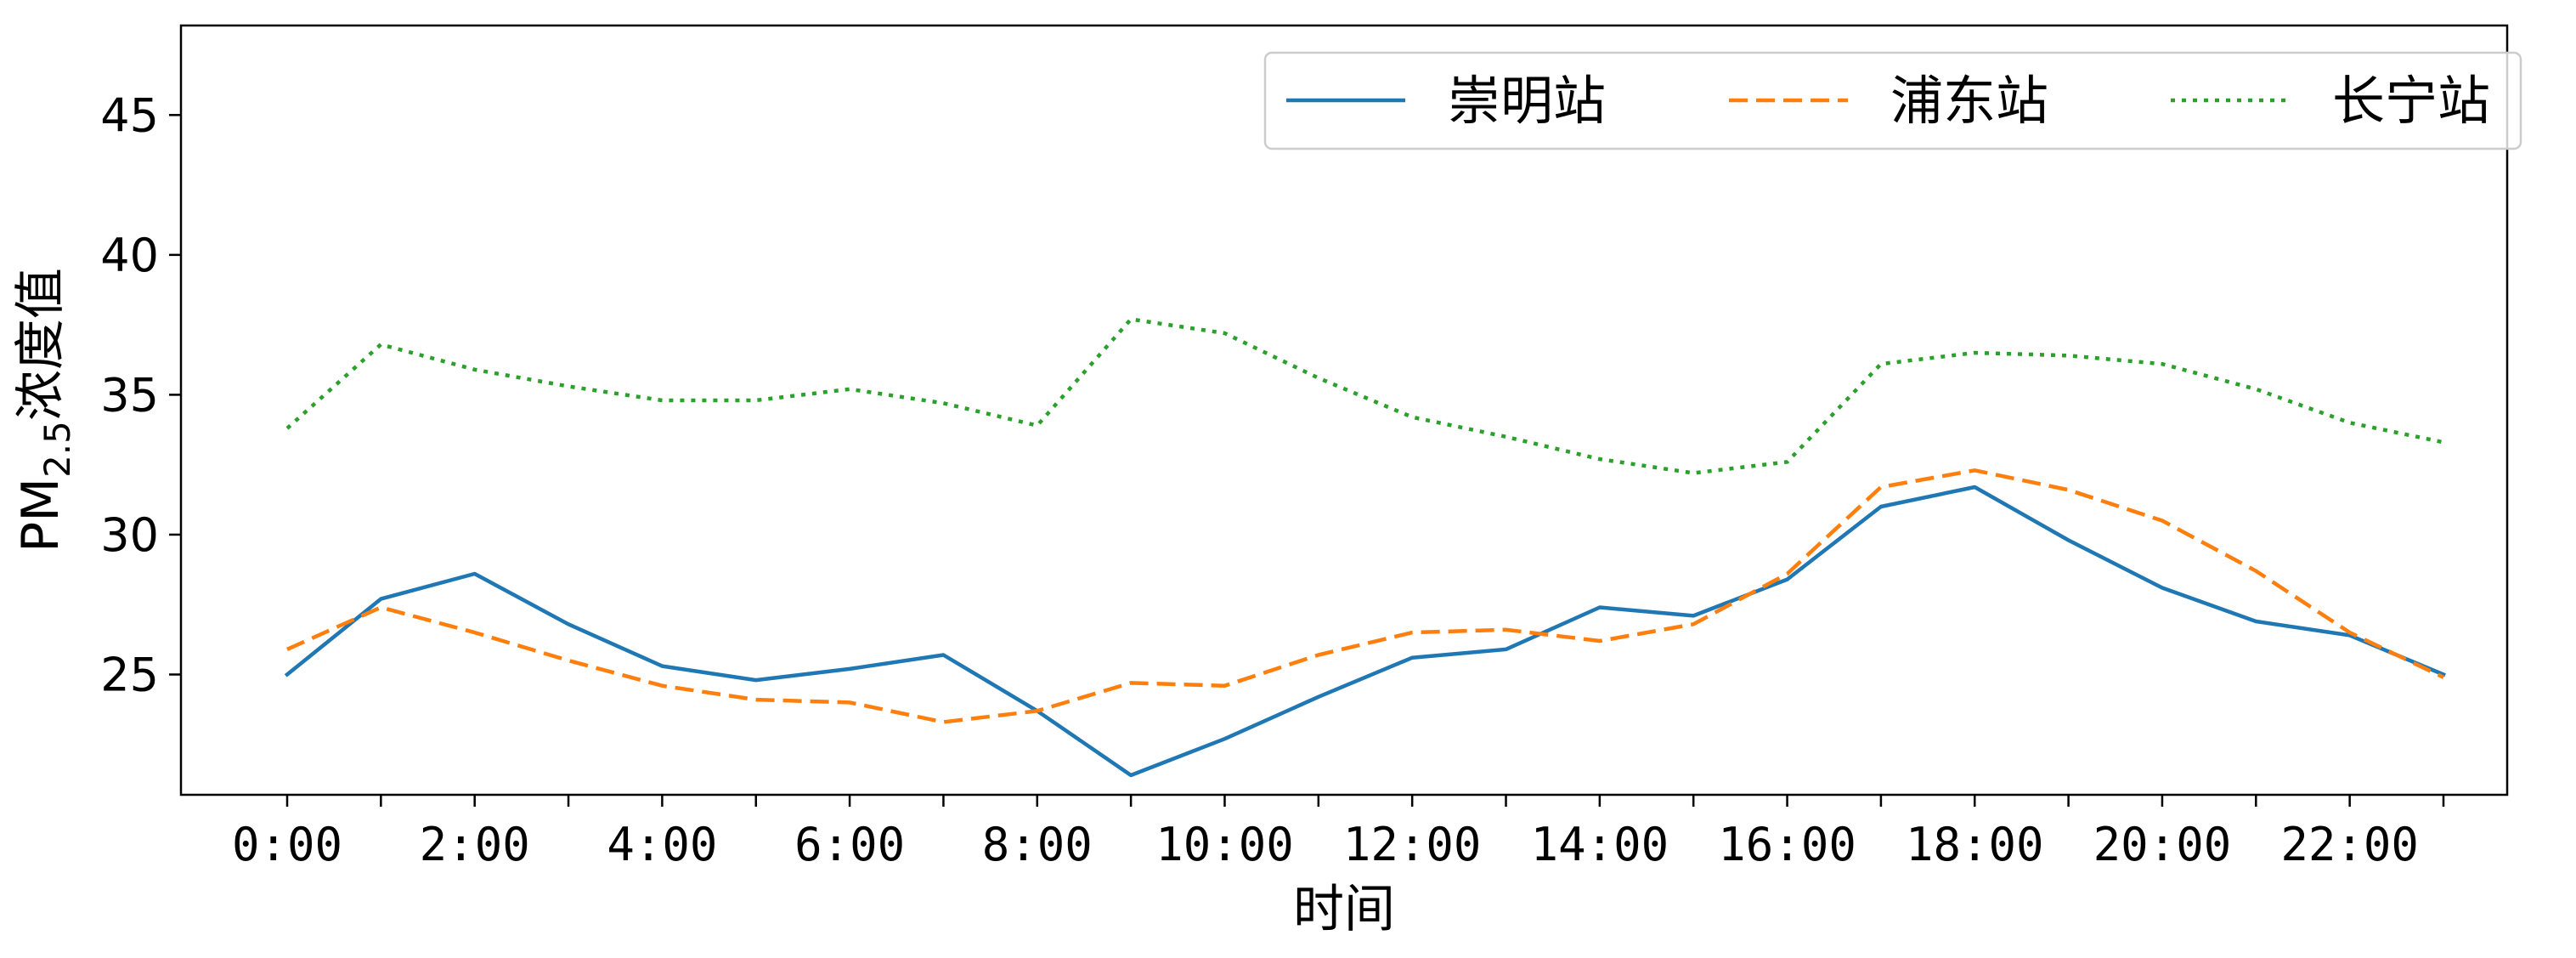 The image size is (2576, 958). What do you see at coordinates (129, 674) in the screenshot?
I see `y-tick-label: 25` at bounding box center [129, 674].